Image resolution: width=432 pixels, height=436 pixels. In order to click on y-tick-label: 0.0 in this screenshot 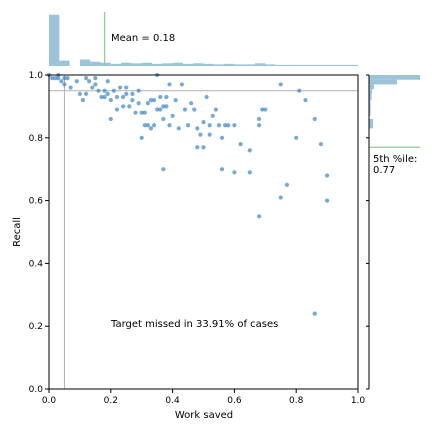, I will do `click(36, 390)`.